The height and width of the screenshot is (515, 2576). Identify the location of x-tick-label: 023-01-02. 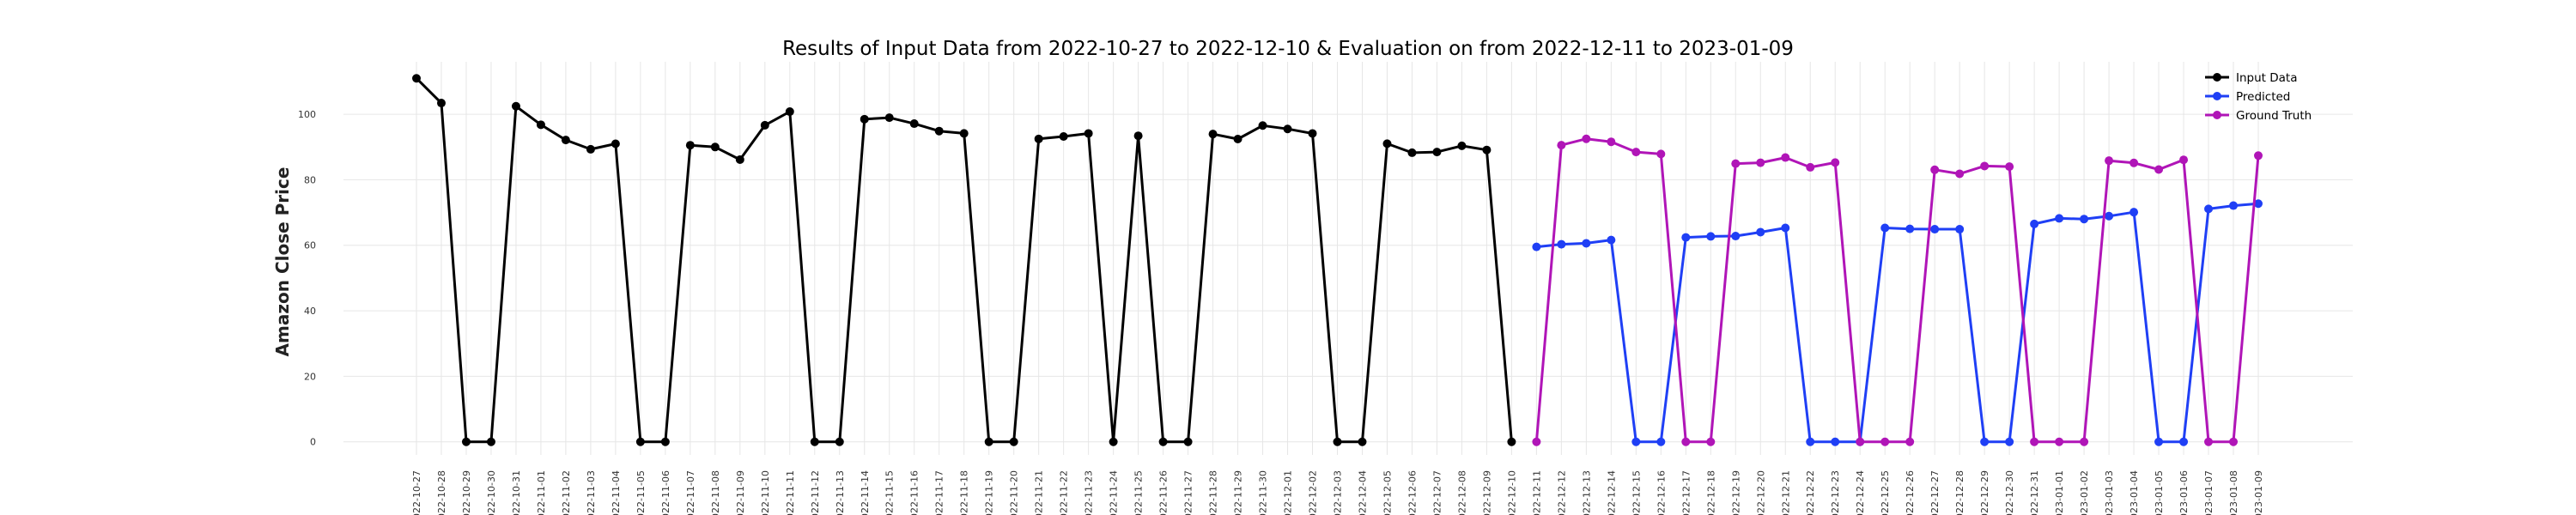
(2084, 492).